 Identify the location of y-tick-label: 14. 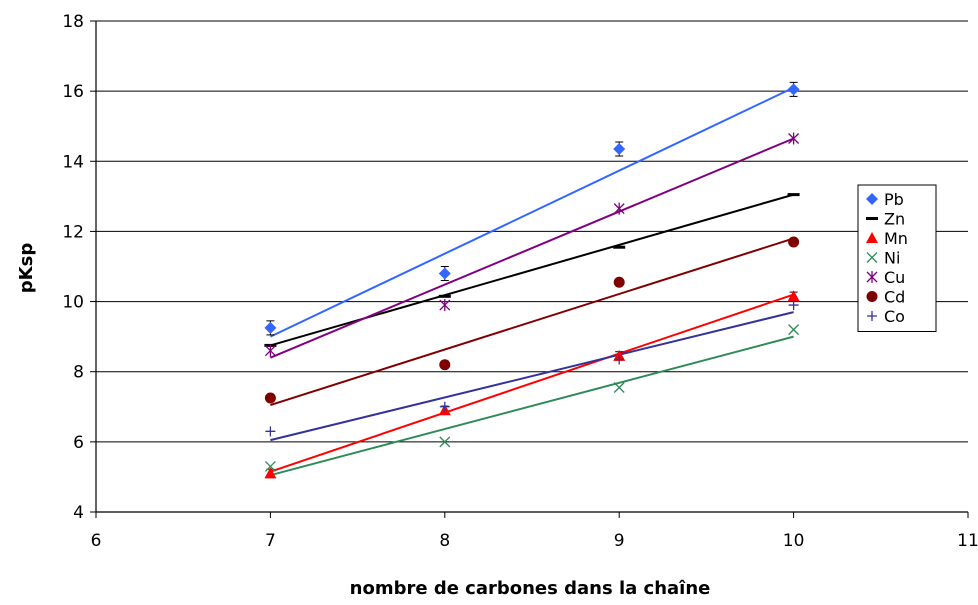
(73, 162).